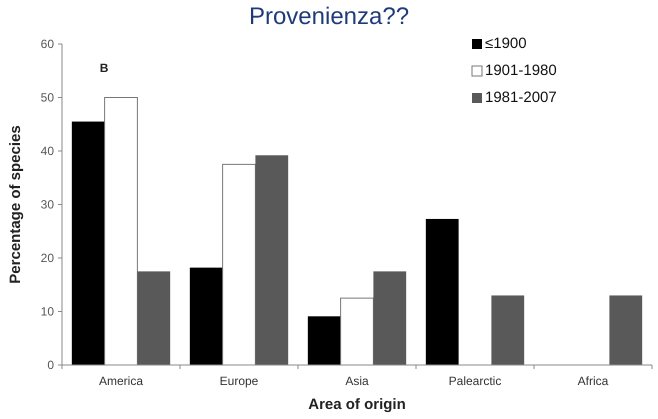  What do you see at coordinates (239, 381) in the screenshot?
I see `x-tick-label: Europe` at bounding box center [239, 381].